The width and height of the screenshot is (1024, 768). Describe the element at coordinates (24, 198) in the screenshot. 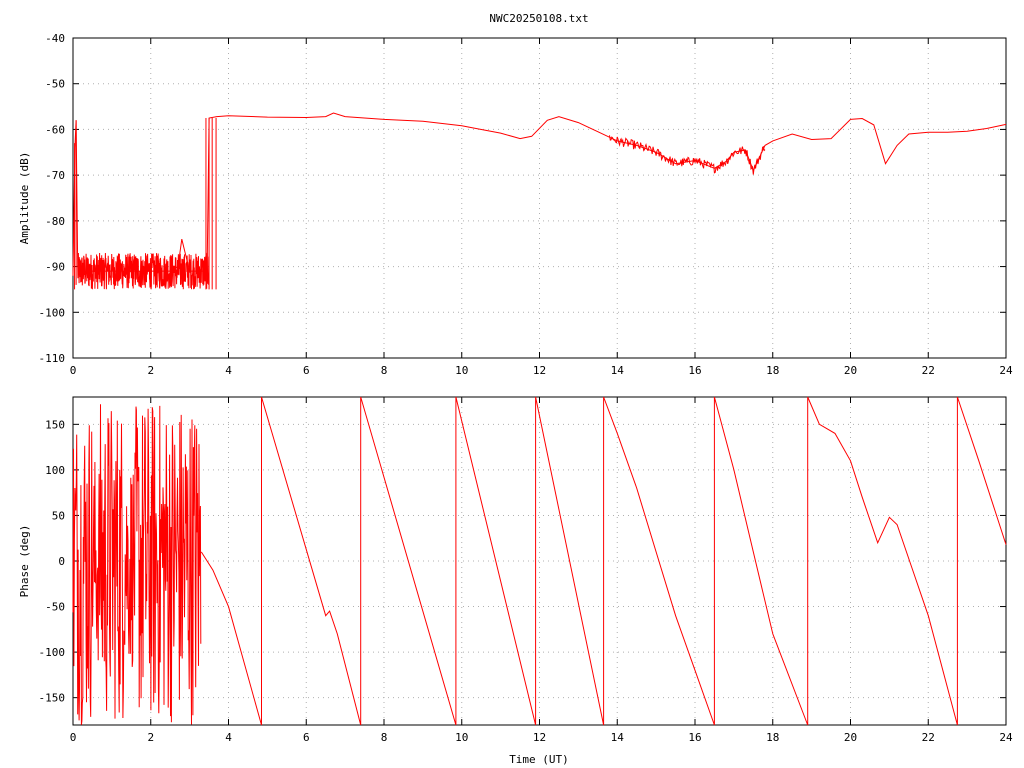

I see `amplitude-ylabel: Amplitude (dB)` at that location.